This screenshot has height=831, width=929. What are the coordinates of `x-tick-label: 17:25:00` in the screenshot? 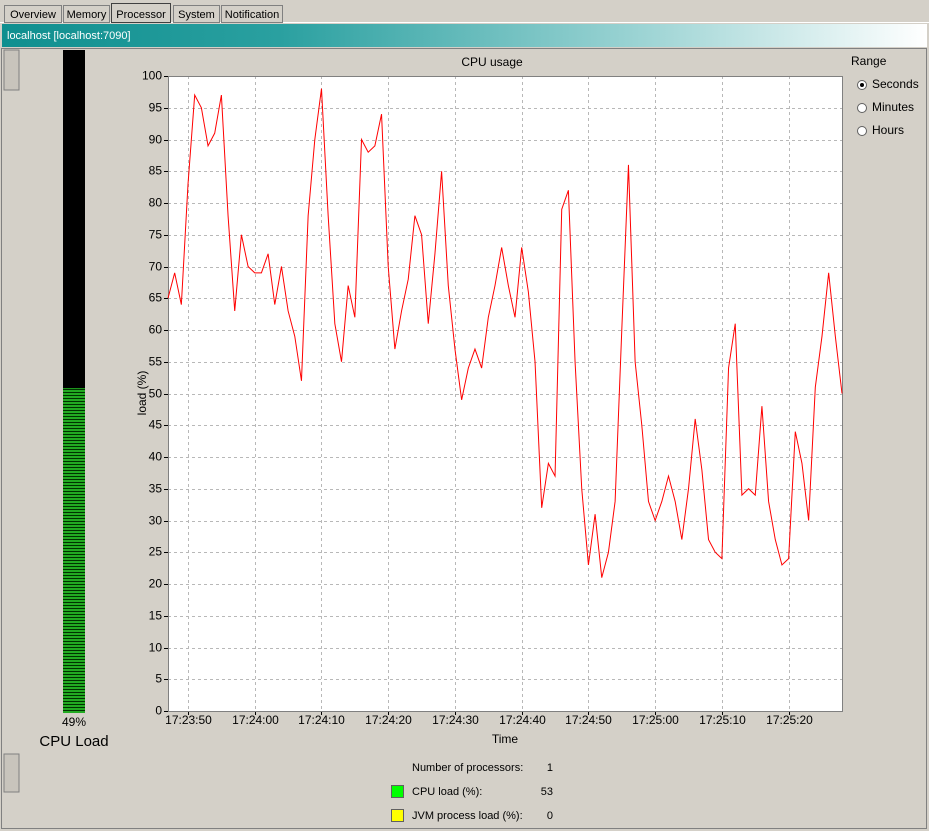 It's located at (655, 720).